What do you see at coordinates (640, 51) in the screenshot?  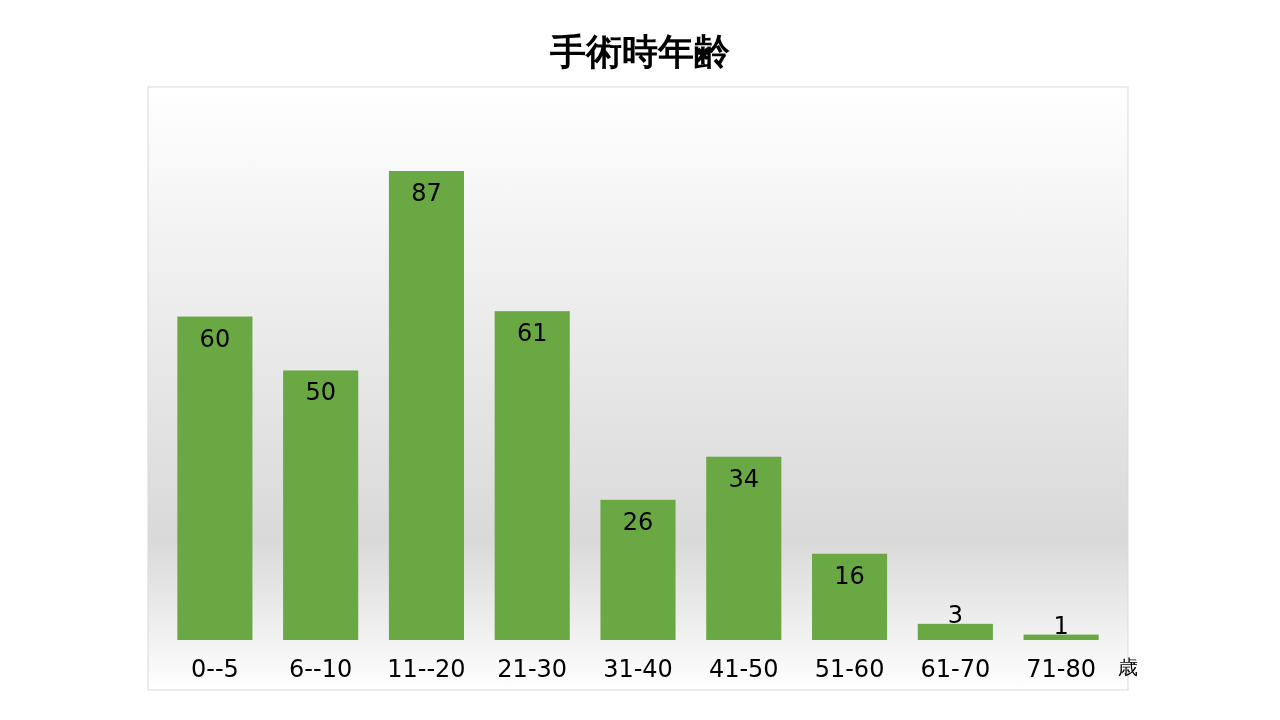 I see `chart-title: 手術時年齢` at bounding box center [640, 51].